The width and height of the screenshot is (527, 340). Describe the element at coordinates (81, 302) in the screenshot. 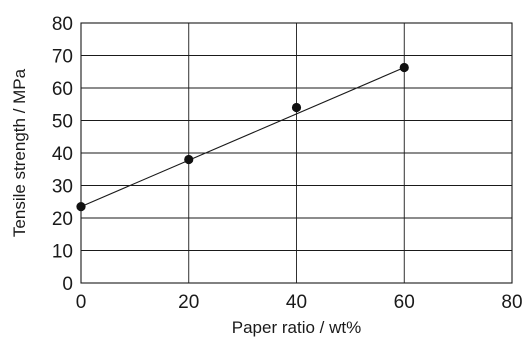

I see `x-tick-label: 0` at that location.